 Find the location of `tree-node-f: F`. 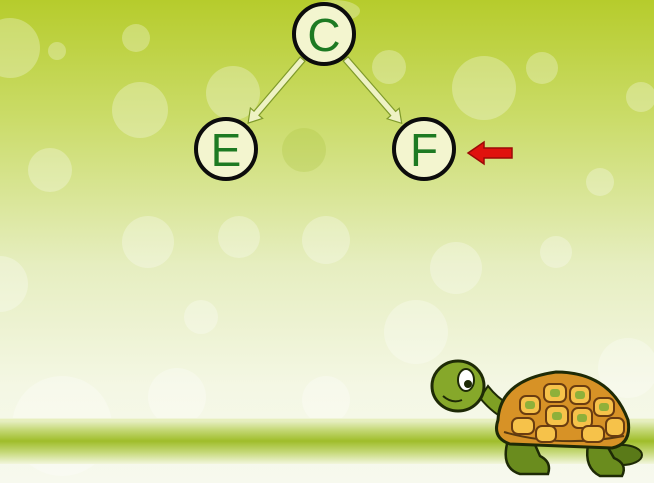

tree-node-f: F is located at coordinates (424, 149).